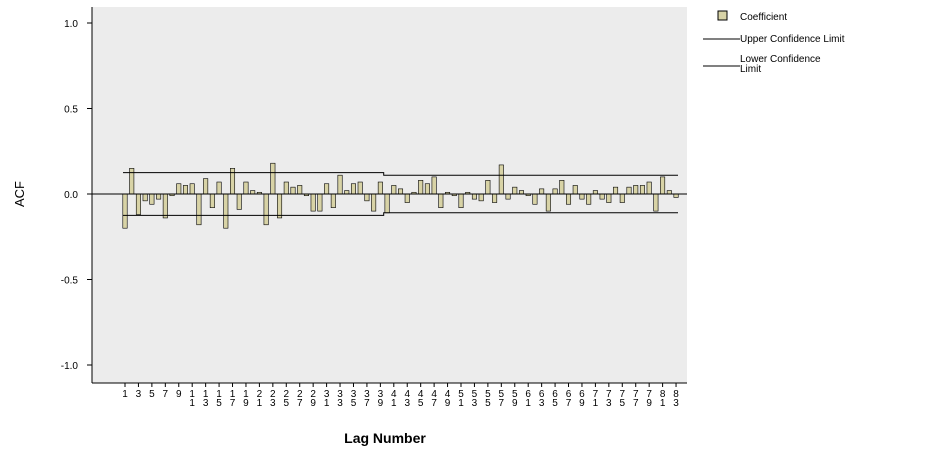  Describe the element at coordinates (400, 174) in the screenshot. I see `upper-confidence-line` at that location.